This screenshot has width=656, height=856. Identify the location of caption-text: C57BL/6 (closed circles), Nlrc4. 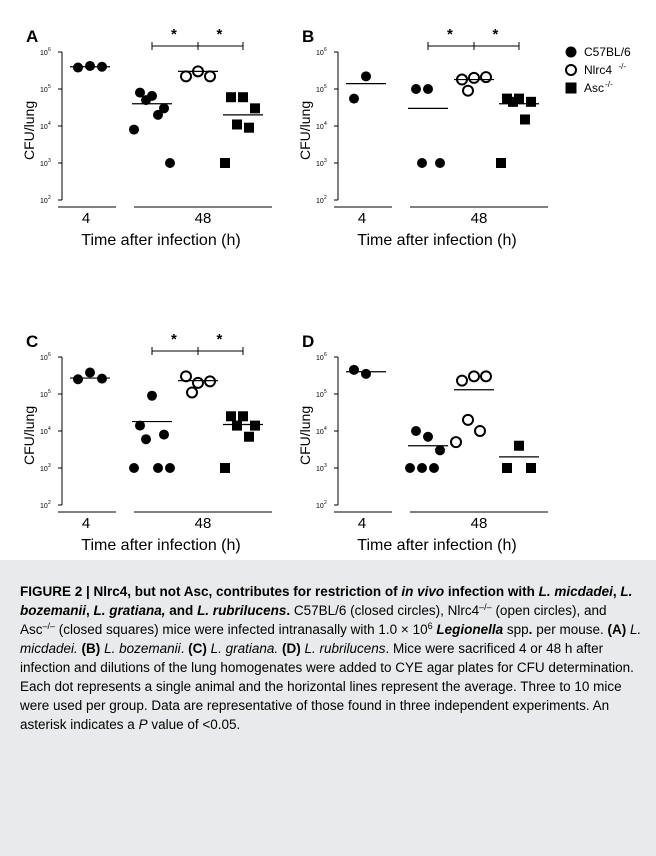
(385, 610).